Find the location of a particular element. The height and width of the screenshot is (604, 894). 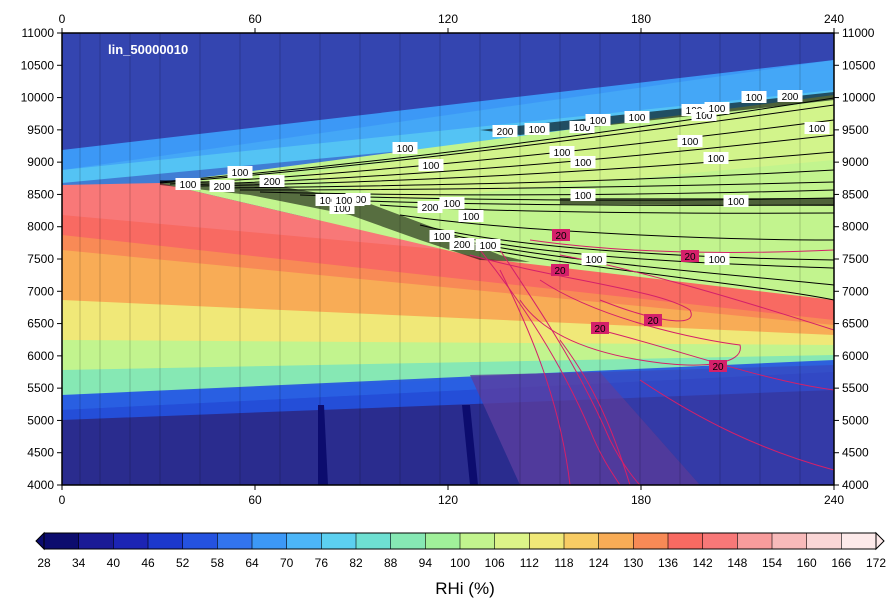

x-tick-label-bottom: 180 is located at coordinates (641, 500).